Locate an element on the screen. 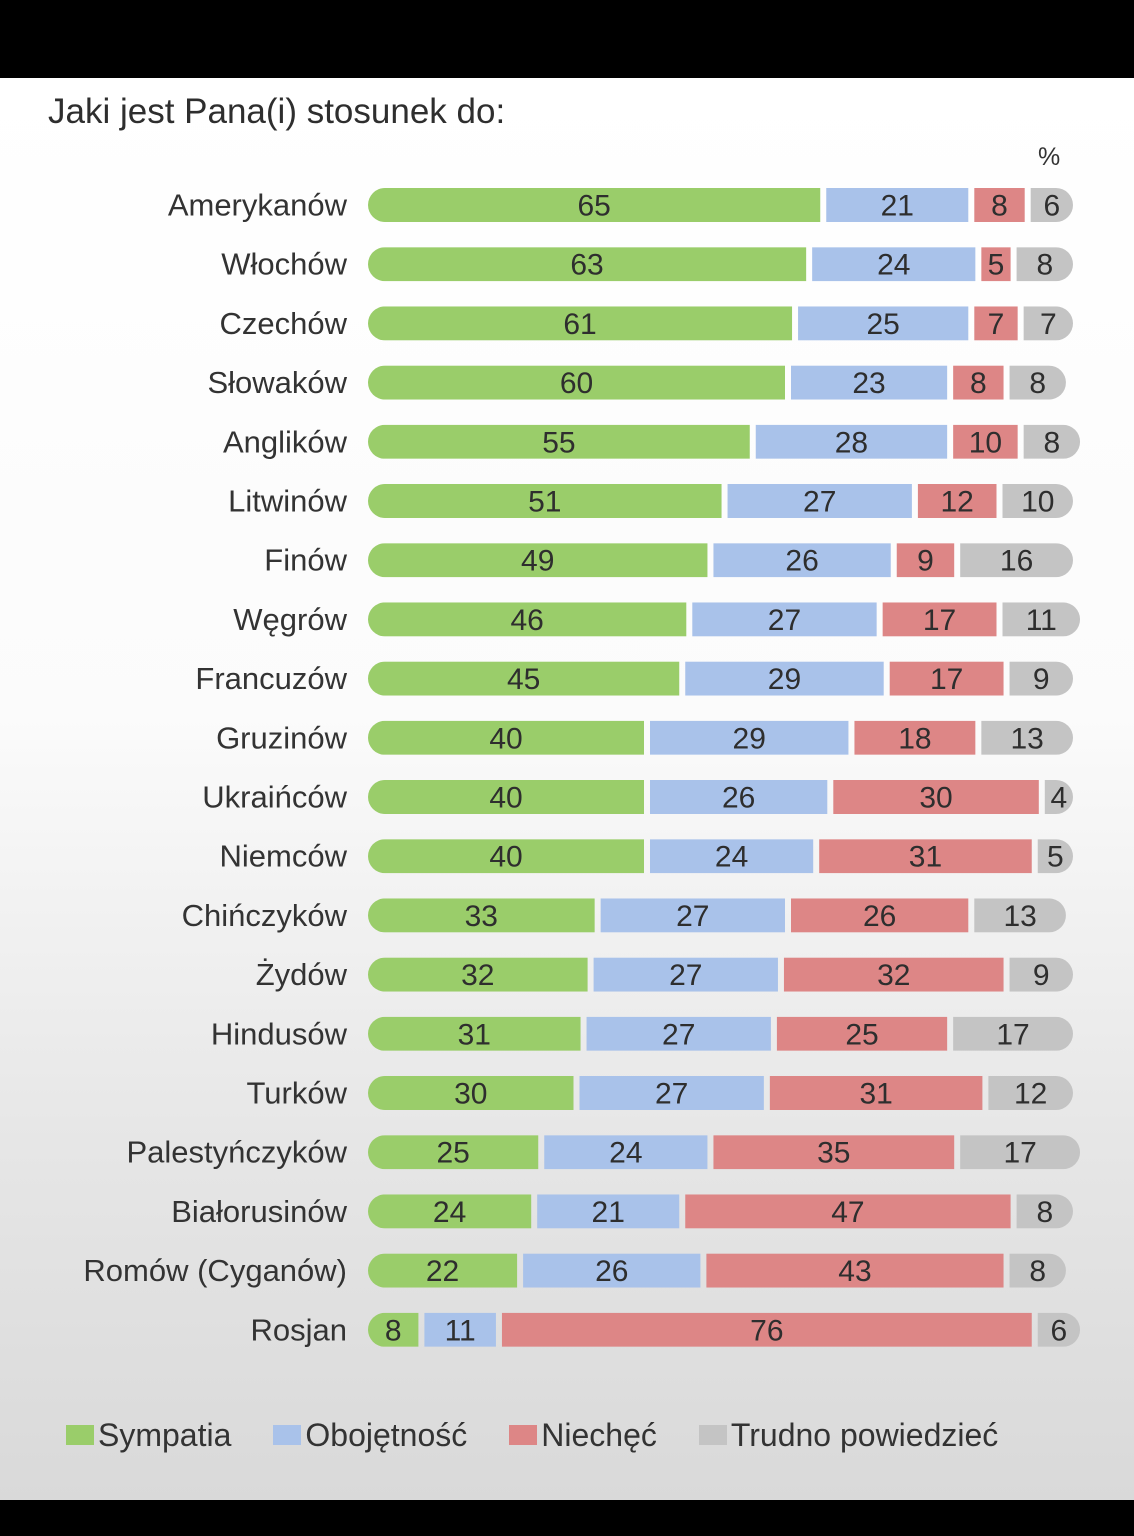 The width and height of the screenshot is (1134, 1536). data-label-sympatia: 46 is located at coordinates (526, 620).